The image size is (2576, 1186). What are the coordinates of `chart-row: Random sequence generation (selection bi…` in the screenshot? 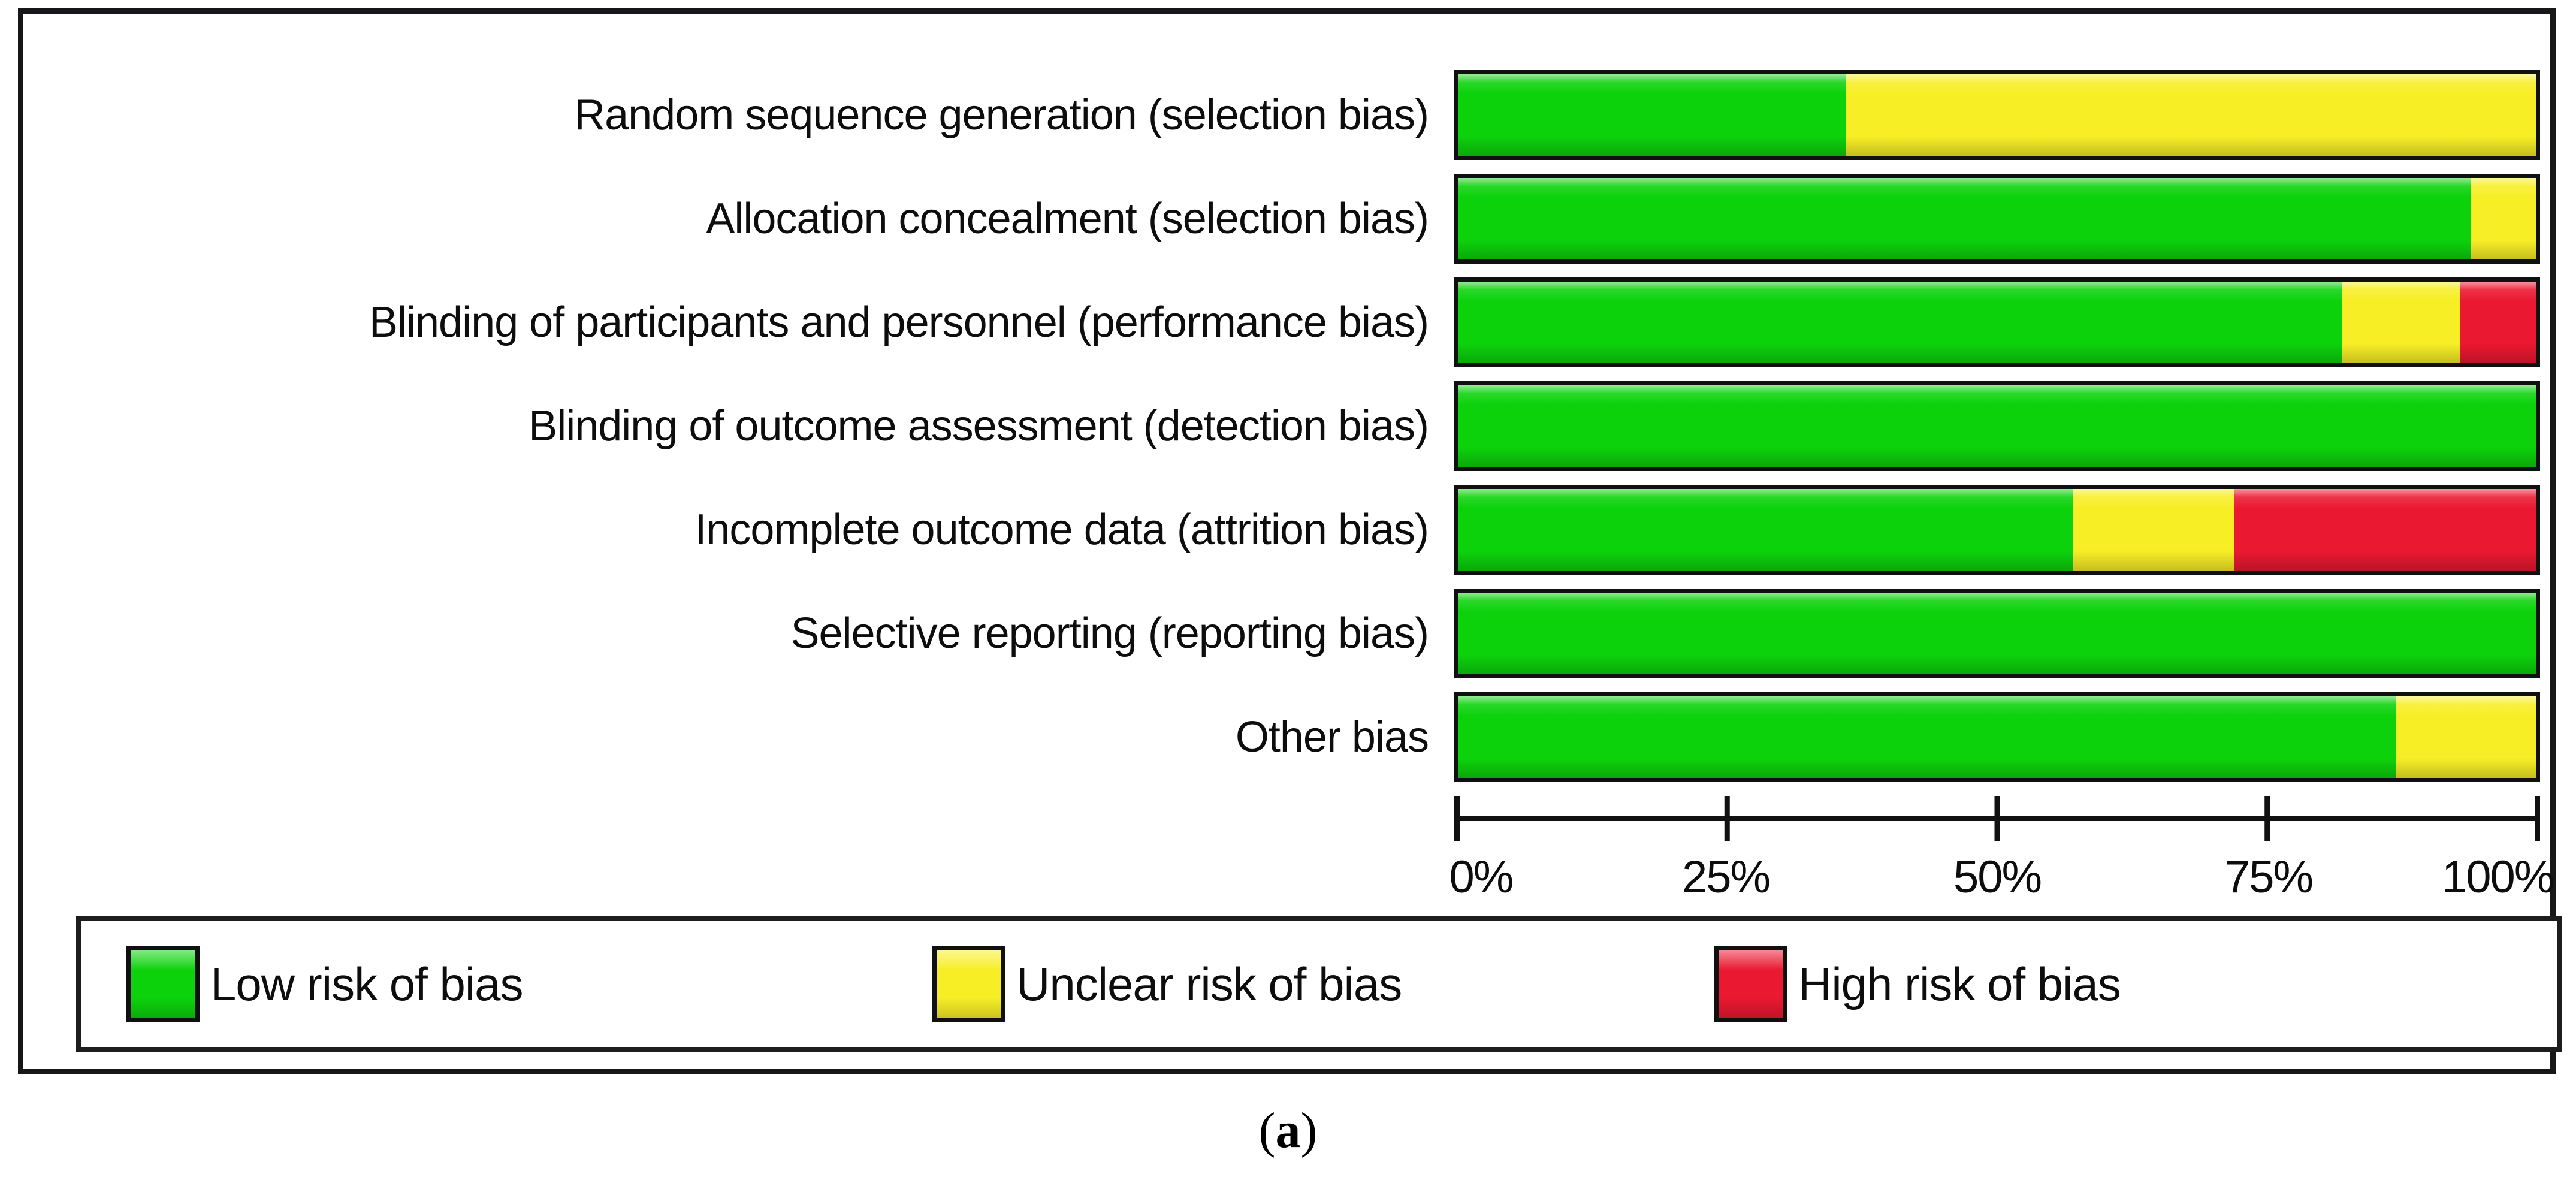 It's located at (1294, 115).